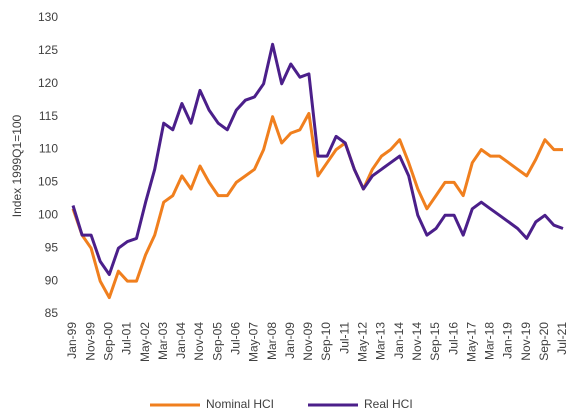 This screenshot has width=566, height=415. Describe the element at coordinates (560, 338) in the screenshot. I see `x-tick-label: Jul-21` at that location.